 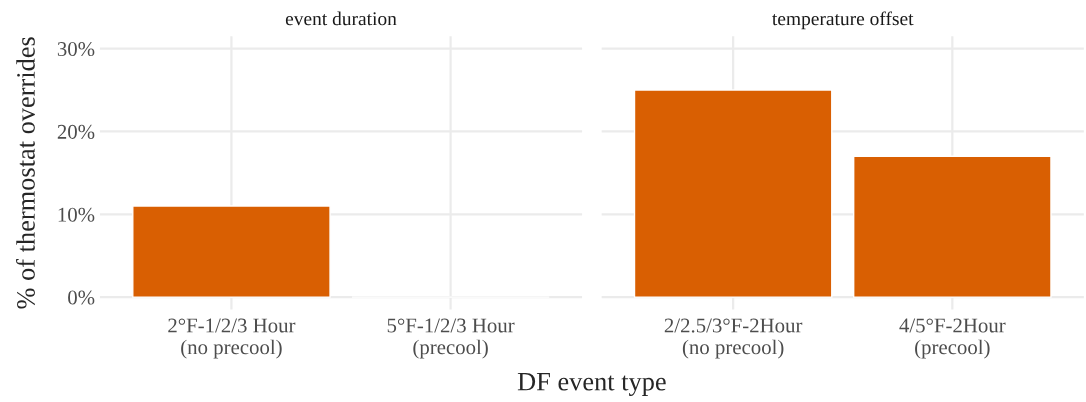 I want to click on y-tick-label: 10%, so click(x=76, y=214).